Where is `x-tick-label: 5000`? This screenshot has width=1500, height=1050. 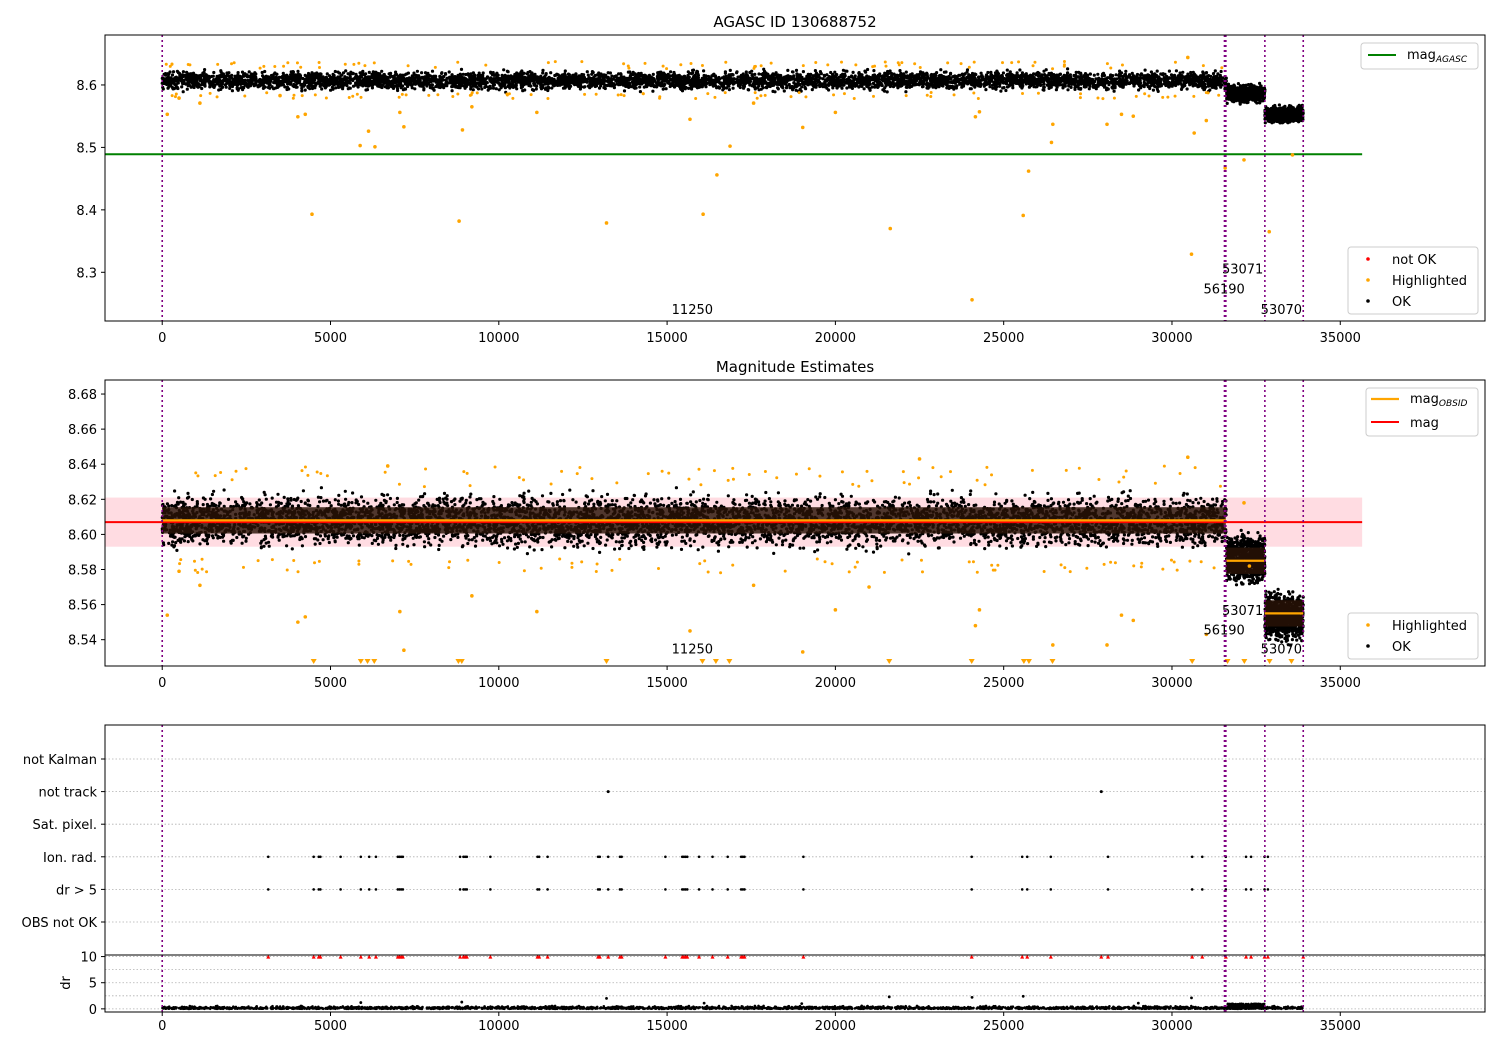 x-tick-label: 5000 is located at coordinates (330, 683).